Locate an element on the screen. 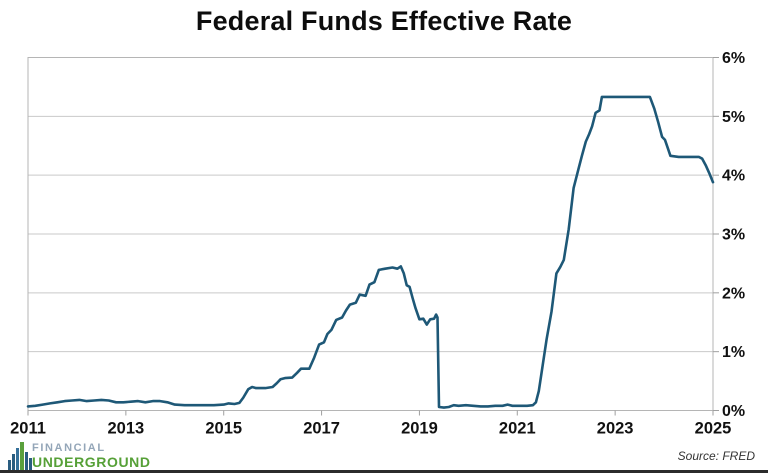 This screenshot has height=473, width=768. y-axis-label: 3% is located at coordinates (733, 235).